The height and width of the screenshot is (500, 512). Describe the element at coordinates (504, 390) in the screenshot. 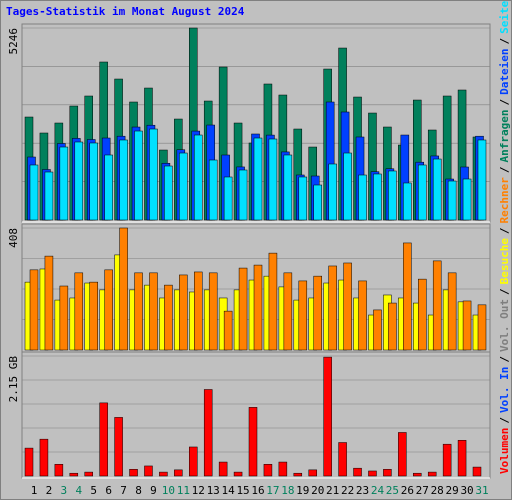

I see `legend-entry: Vol. In` at that location.